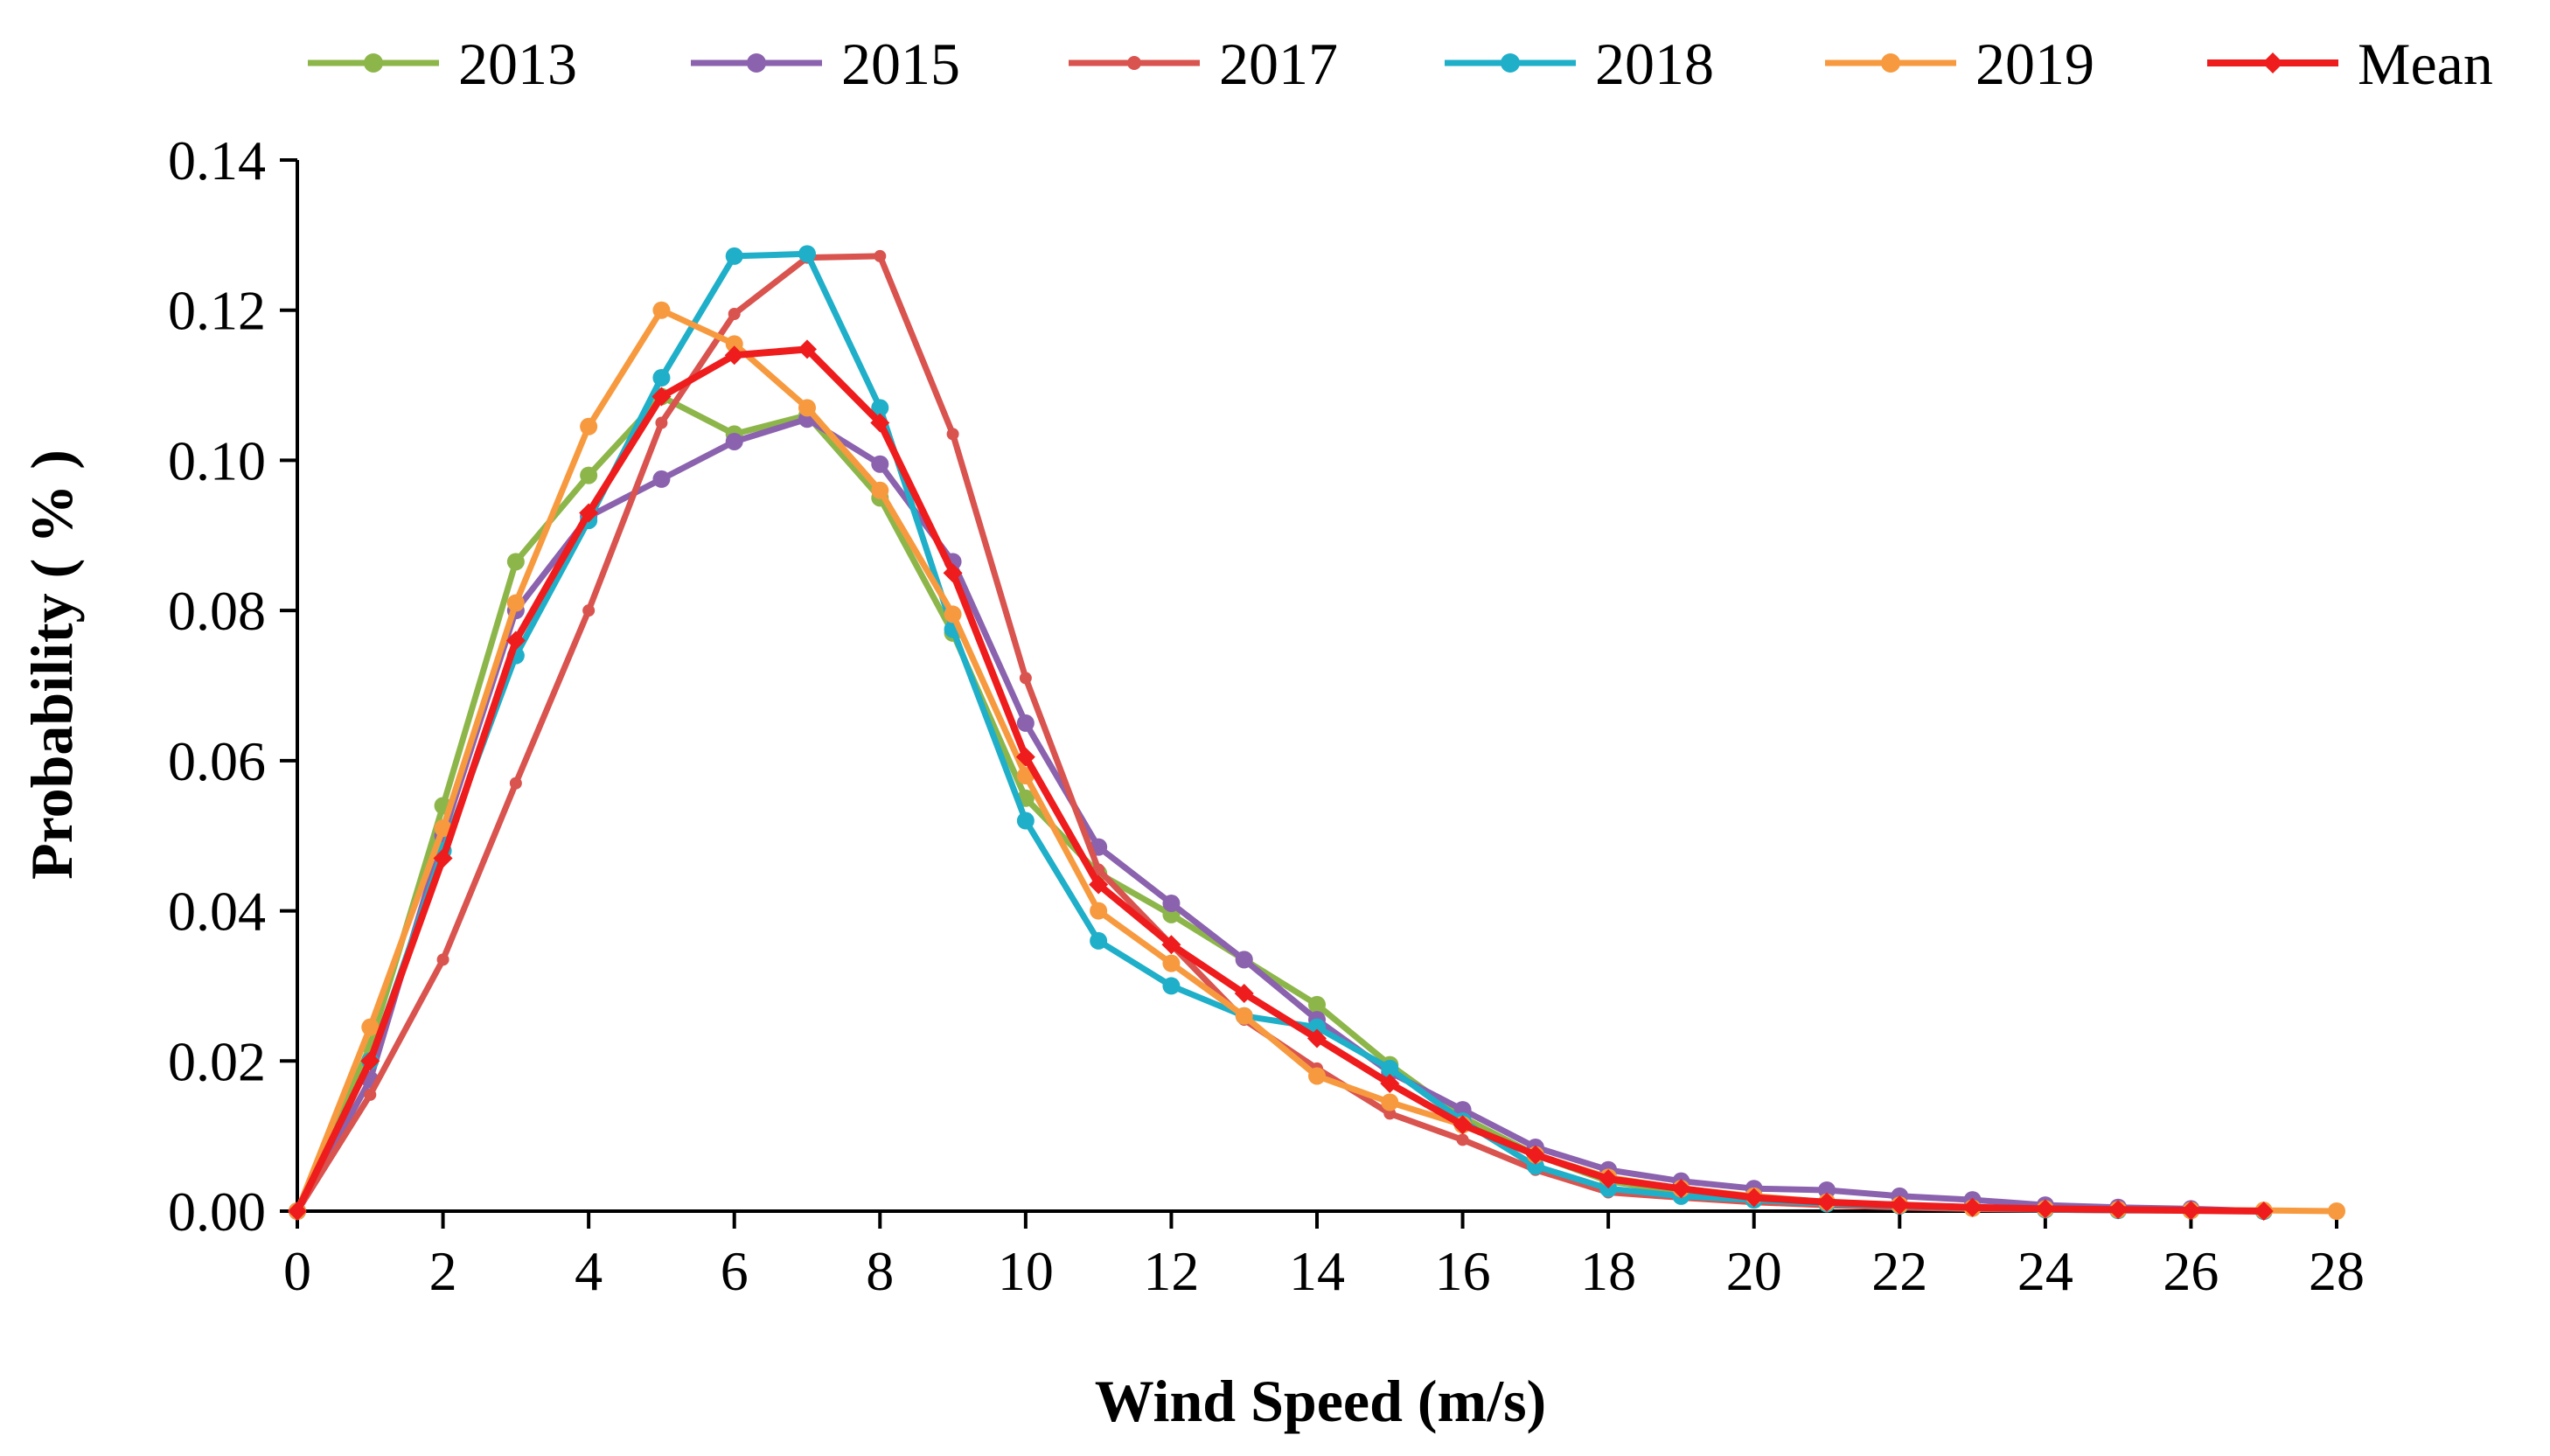 This screenshot has height=1456, width=2550. I want to click on y-tick-label: 0.08, so click(217, 611).